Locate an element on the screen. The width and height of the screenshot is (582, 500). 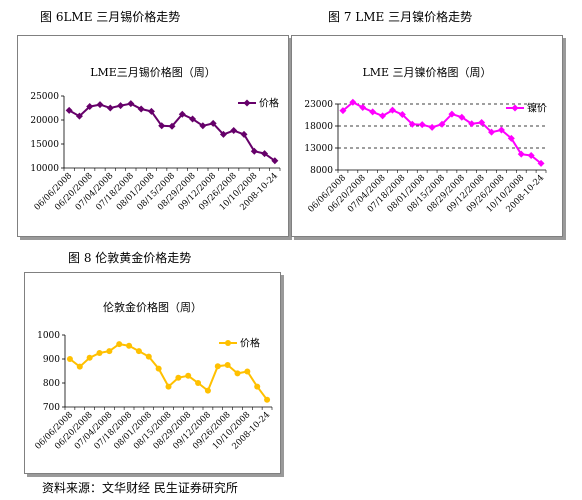
y-tick-label: 25000 is located at coordinates (44, 97).